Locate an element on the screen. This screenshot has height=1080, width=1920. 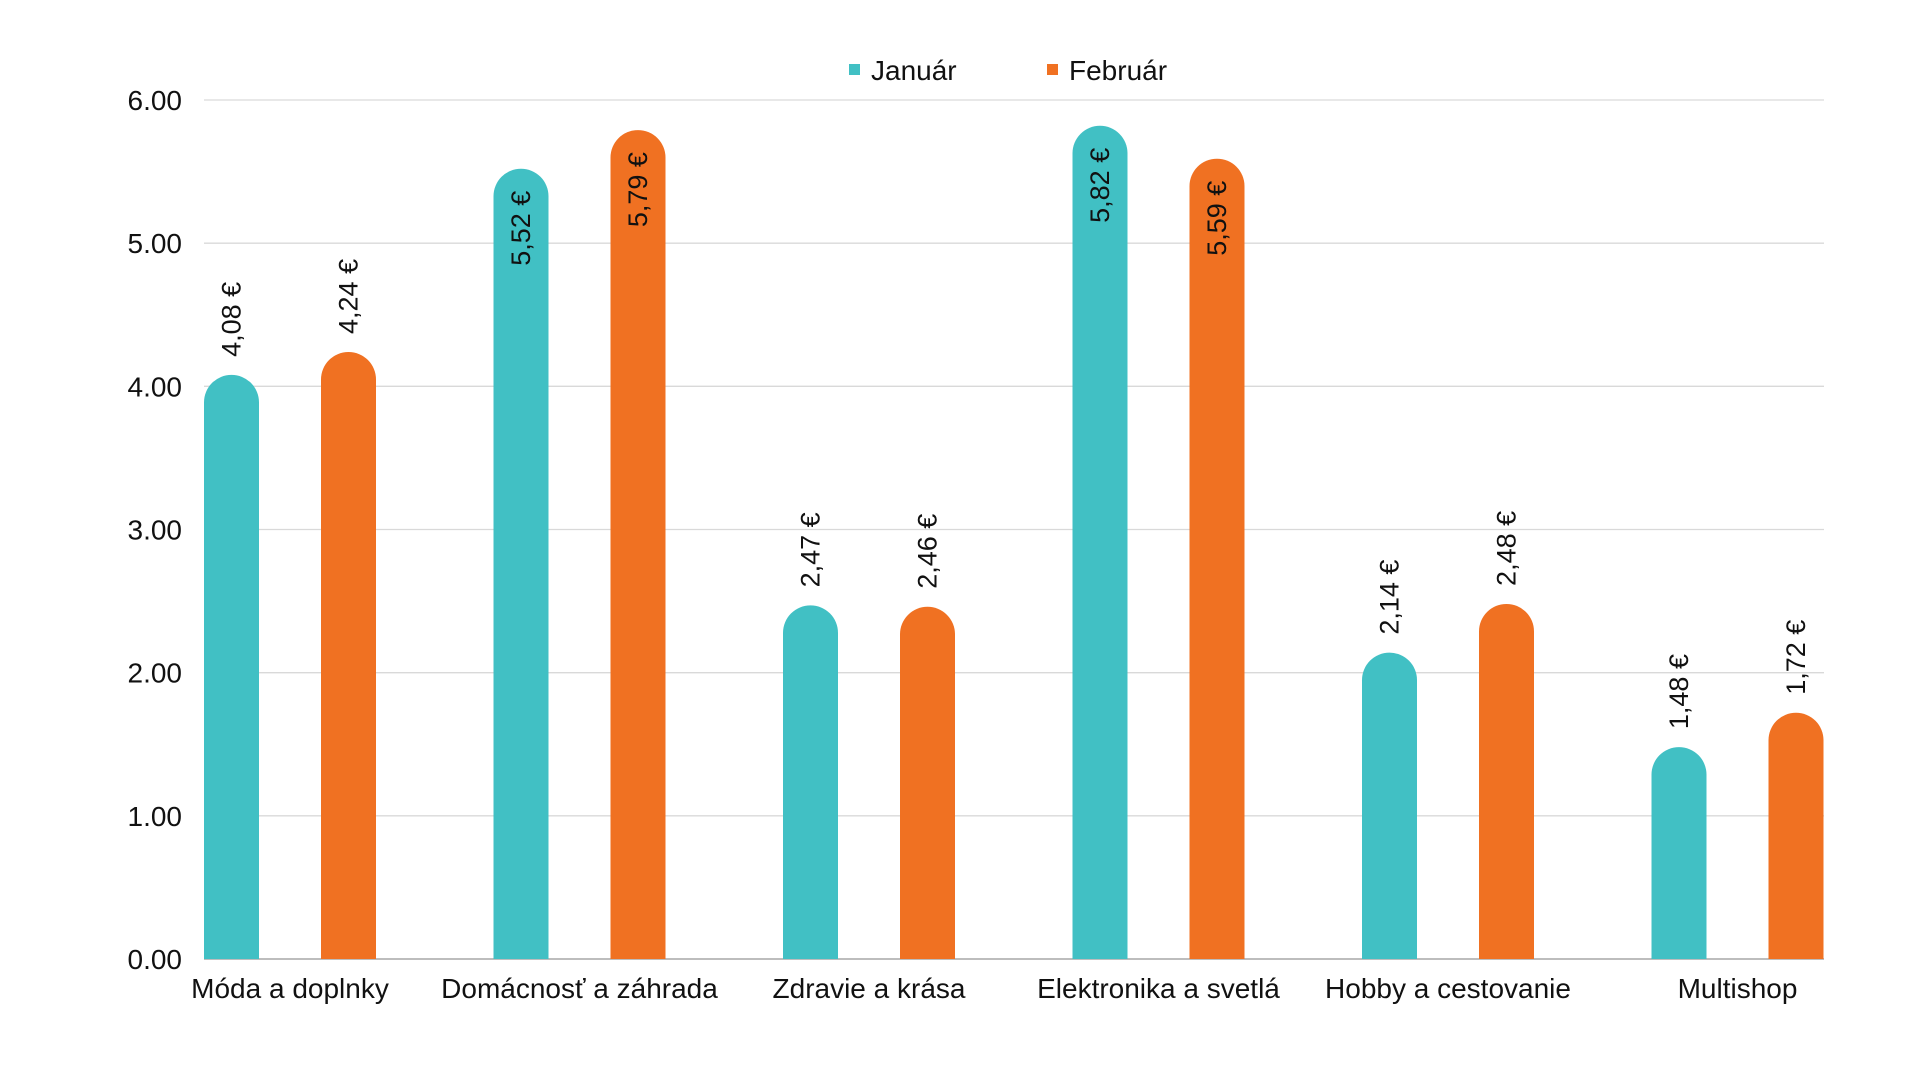
y-tick-label: 5.00 is located at coordinates (155, 243).